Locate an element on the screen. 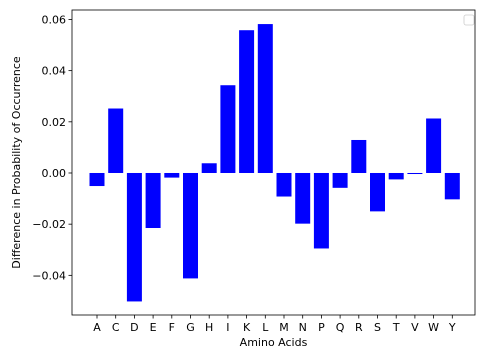 The width and height of the screenshot is (478, 349). bar-H is located at coordinates (209, 168).